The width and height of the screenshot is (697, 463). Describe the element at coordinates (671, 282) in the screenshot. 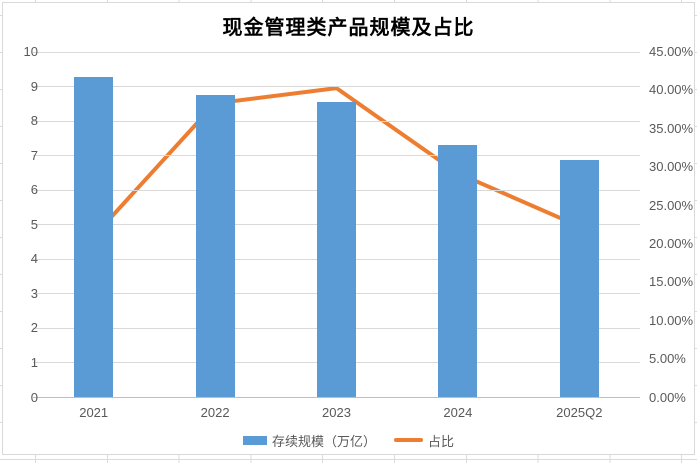

I see `right-axis-tick-label: 15.00%` at that location.